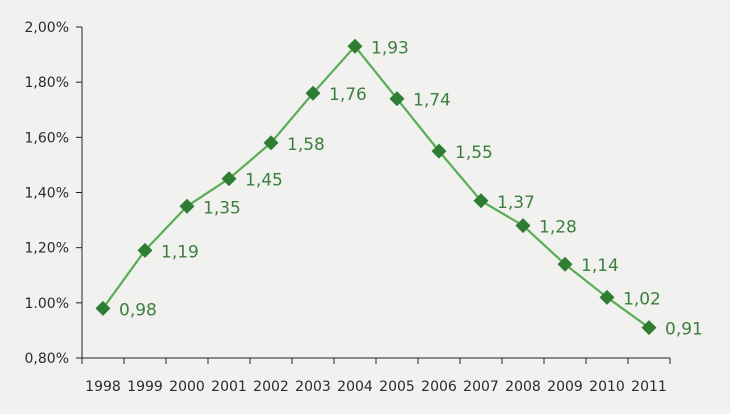 The image size is (730, 414). I want to click on x-tick-label: 2002, so click(271, 387).